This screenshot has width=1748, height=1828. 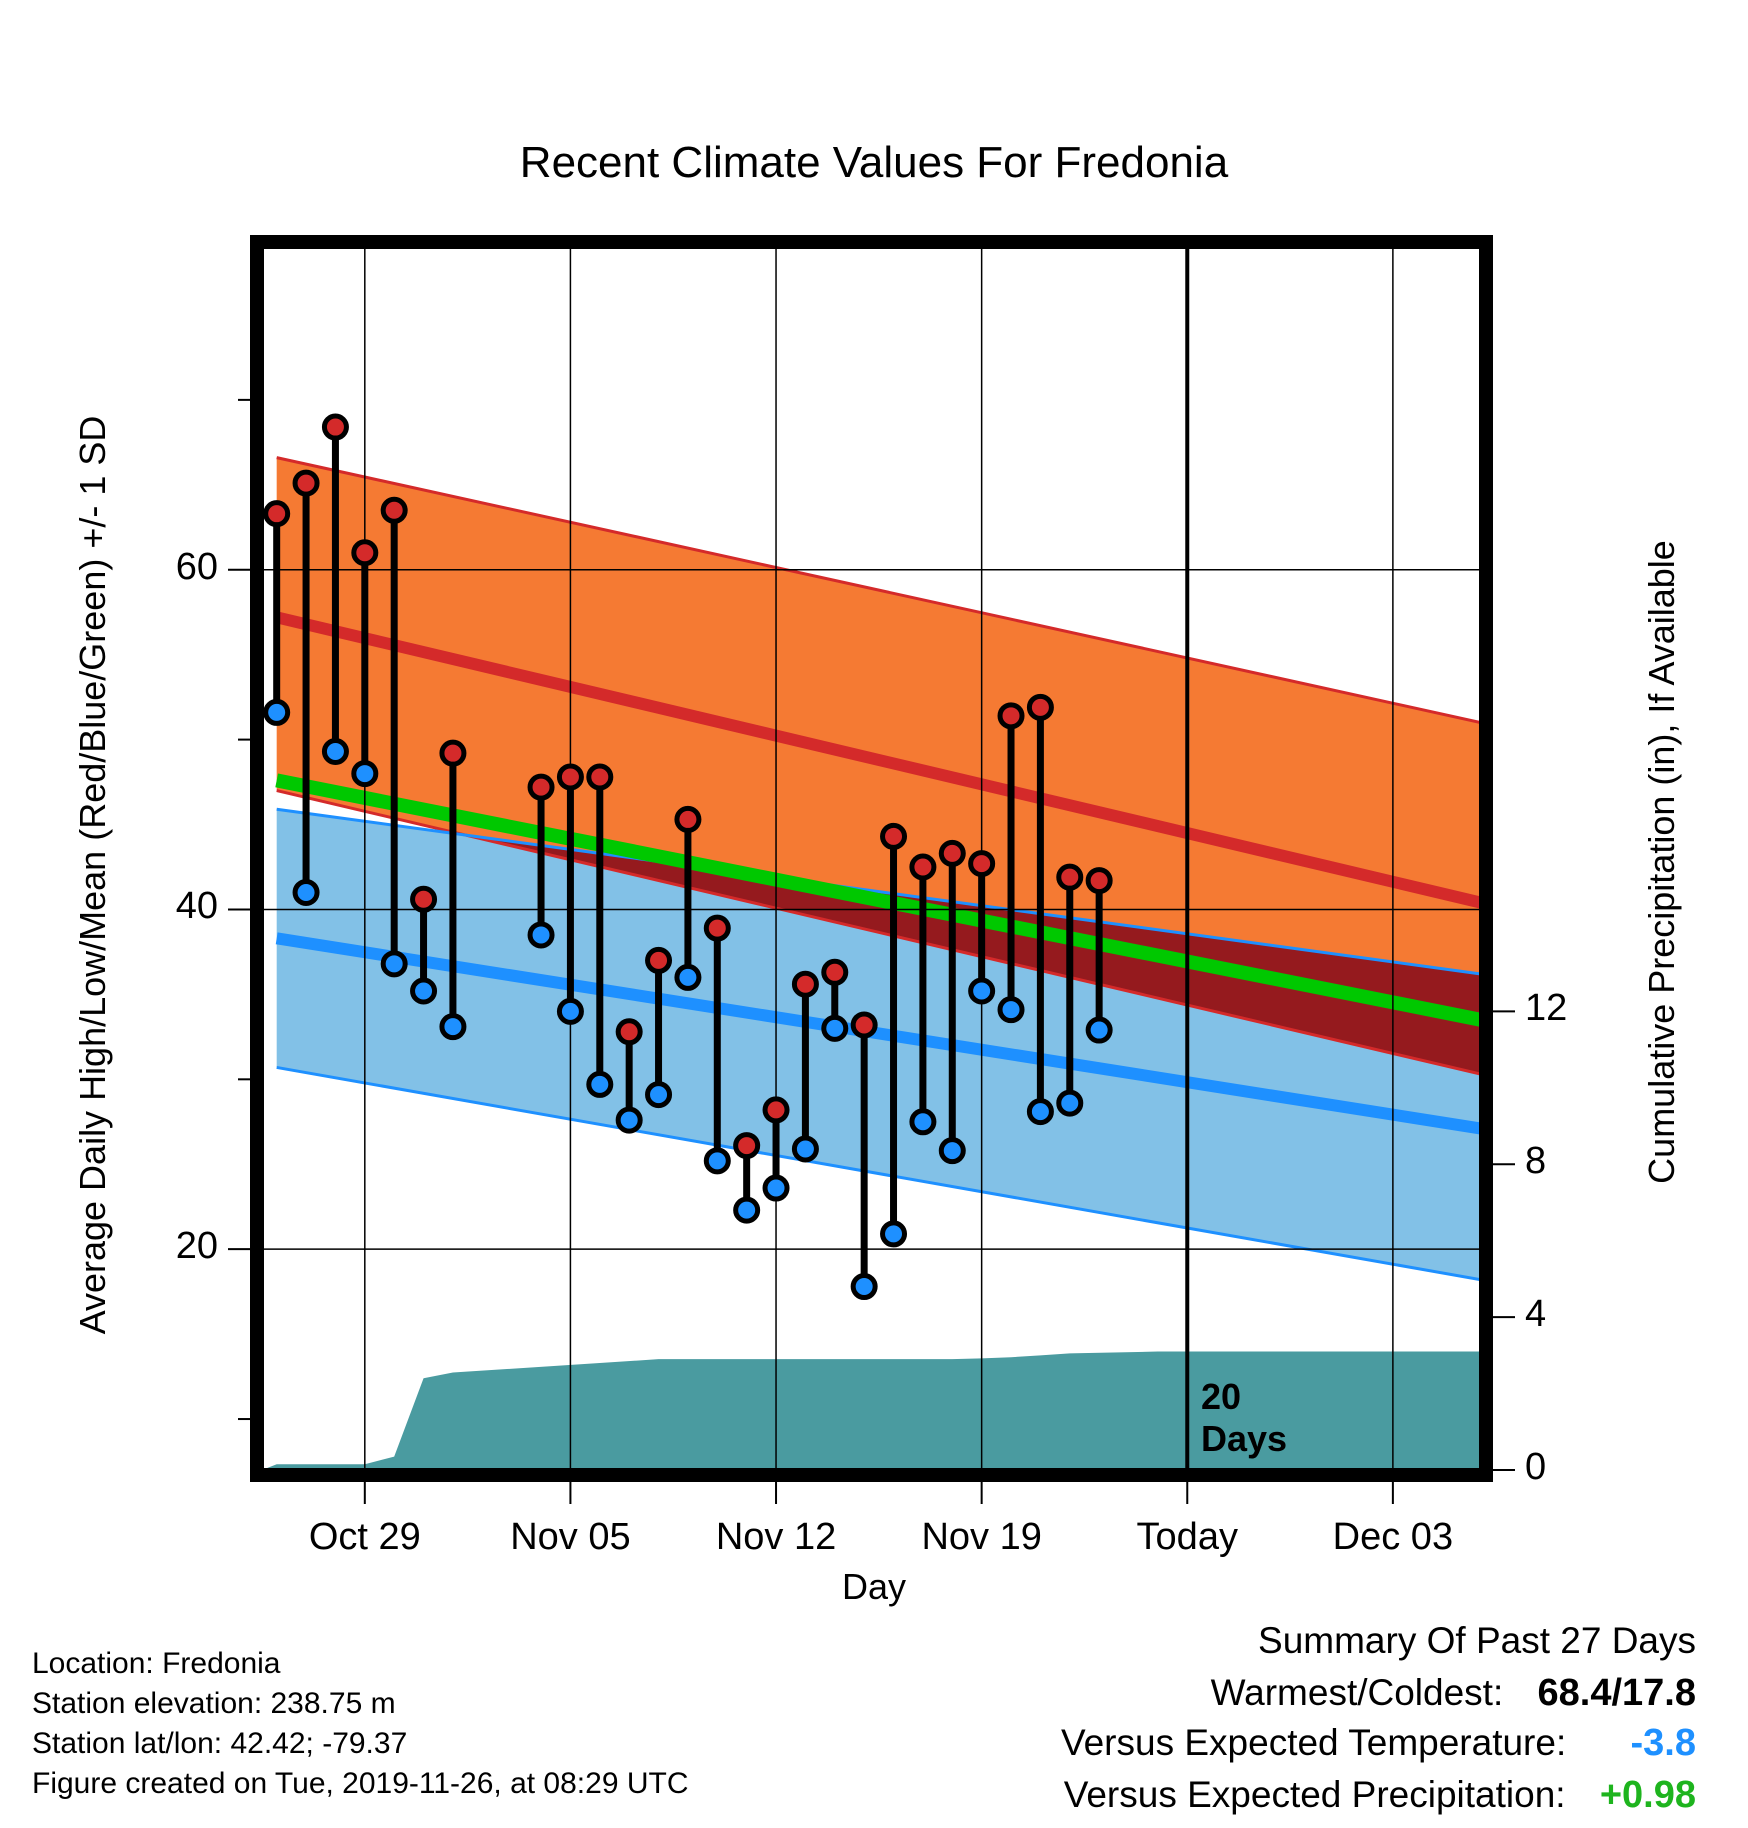 I want to click on y-tick-label: 40, so click(x=196, y=906).